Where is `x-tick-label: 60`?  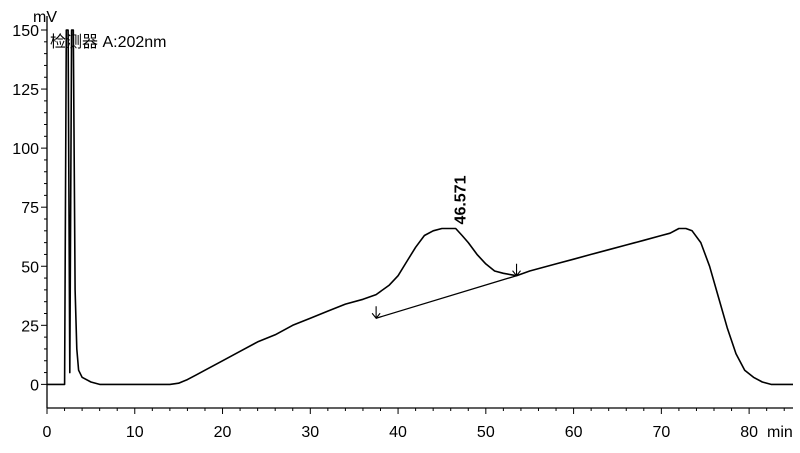
x-tick-label: 60 is located at coordinates (574, 432).